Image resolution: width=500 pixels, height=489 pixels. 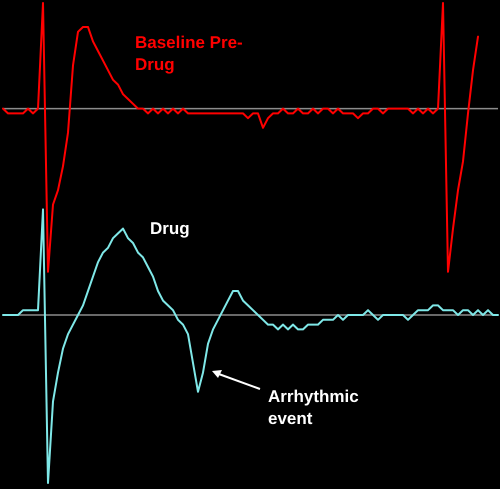 I want to click on annotation: Arrhythmic event, so click(x=313, y=407).